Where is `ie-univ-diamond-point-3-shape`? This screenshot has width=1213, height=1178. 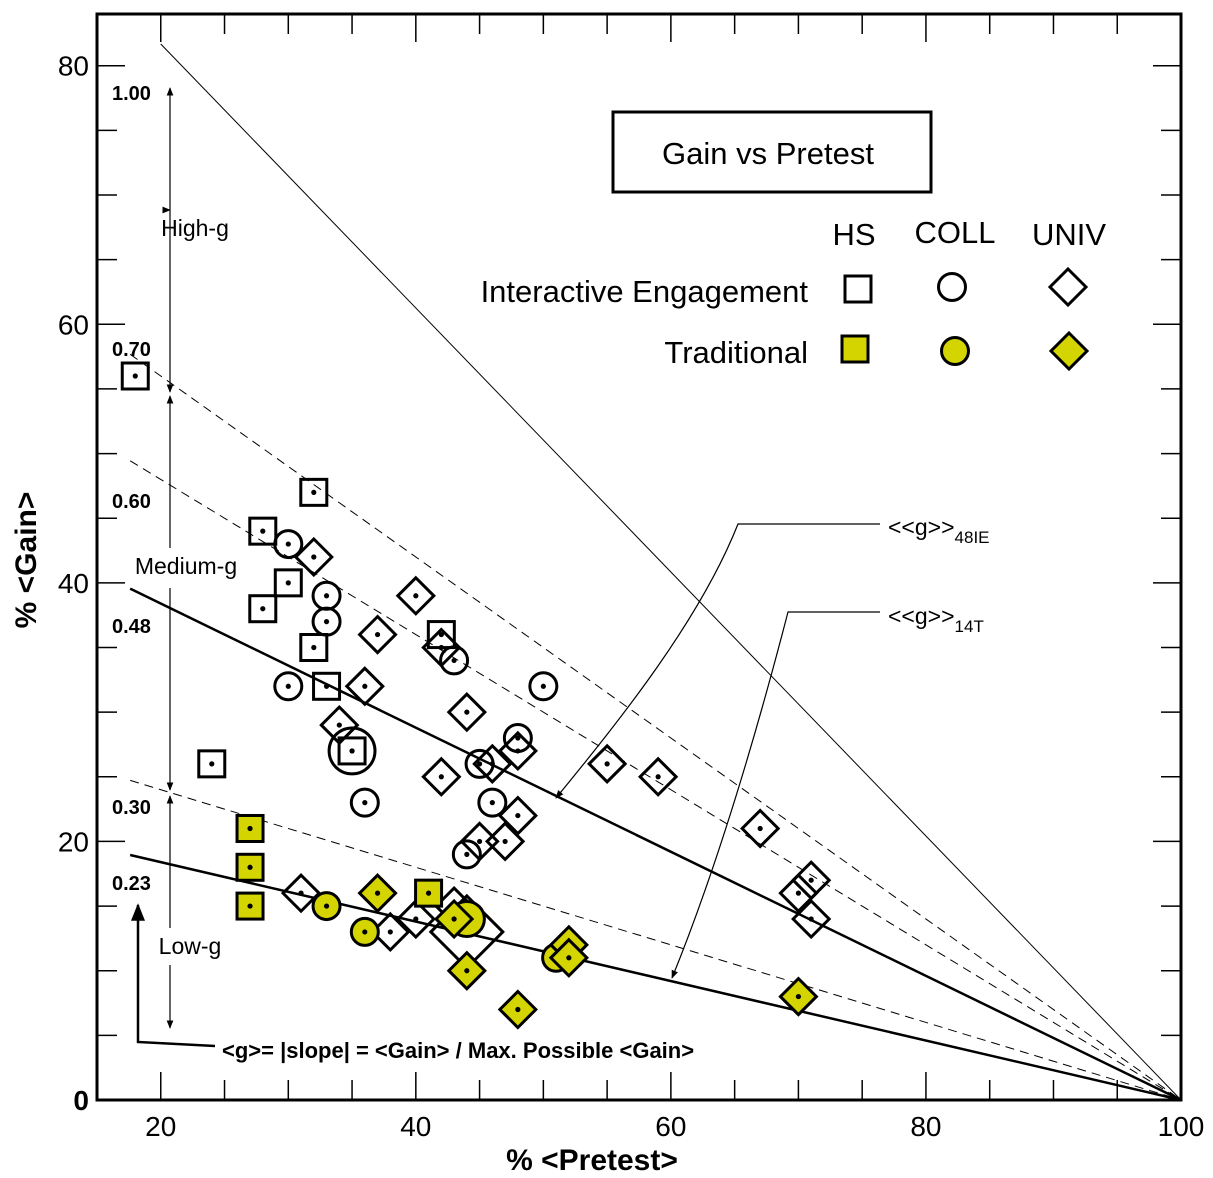 ie-univ-diamond-point-3-shape is located at coordinates (441, 647).